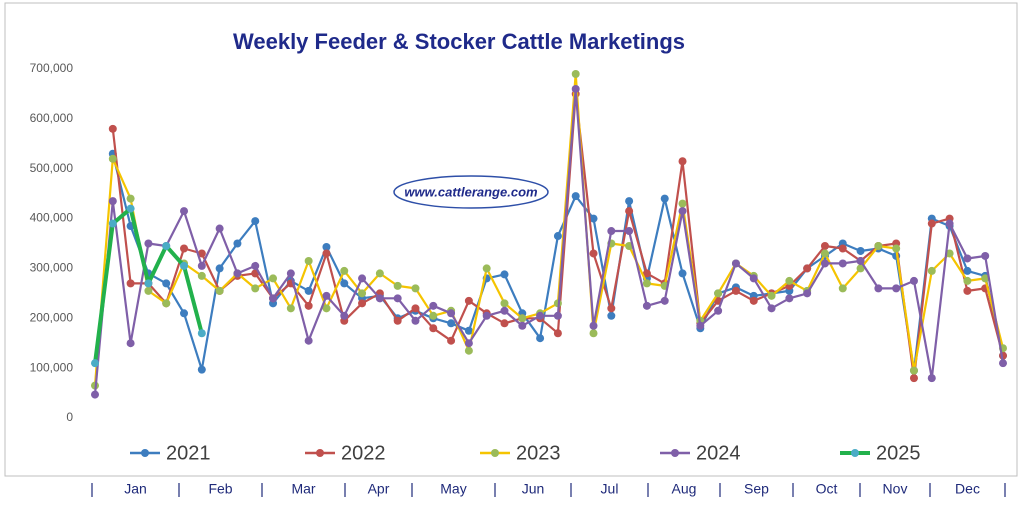 This screenshot has height=508, width=1023. I want to click on month-label: Dec, so click(967, 489).